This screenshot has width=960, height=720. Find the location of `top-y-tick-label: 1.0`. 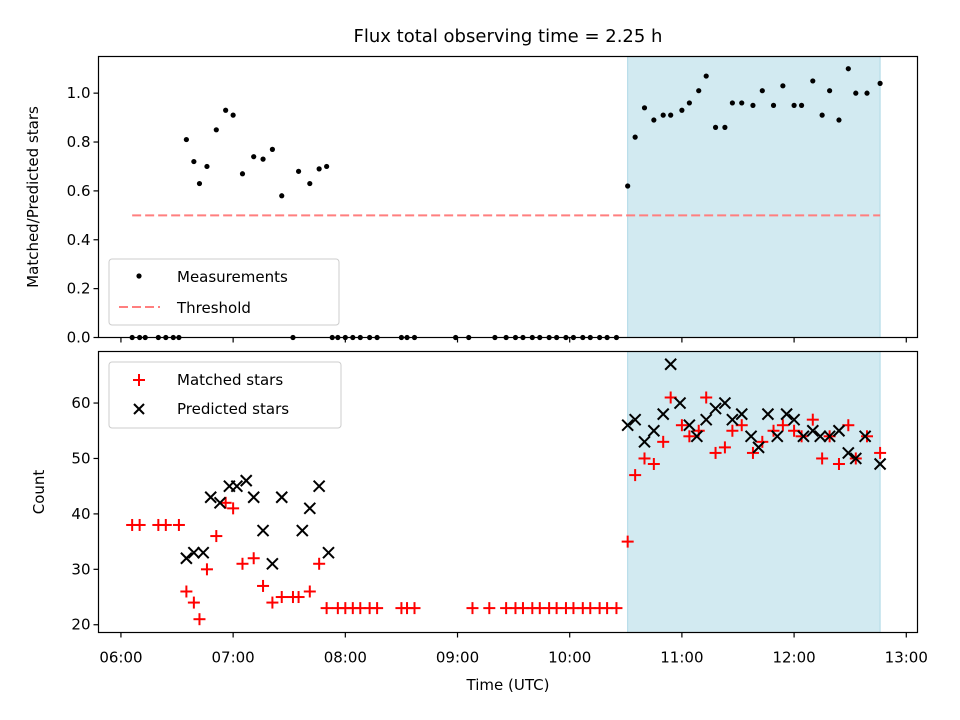

top-y-tick-label: 1.0 is located at coordinates (79, 93).